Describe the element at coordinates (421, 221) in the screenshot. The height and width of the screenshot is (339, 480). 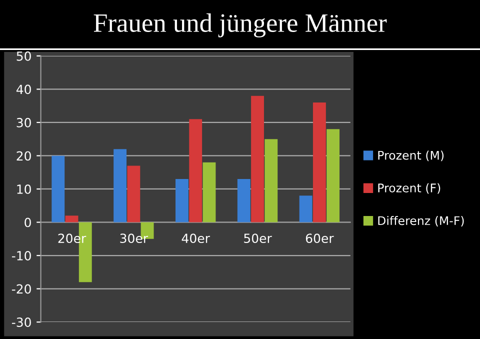
I see `legend-label: Differenz (M-F)` at that location.